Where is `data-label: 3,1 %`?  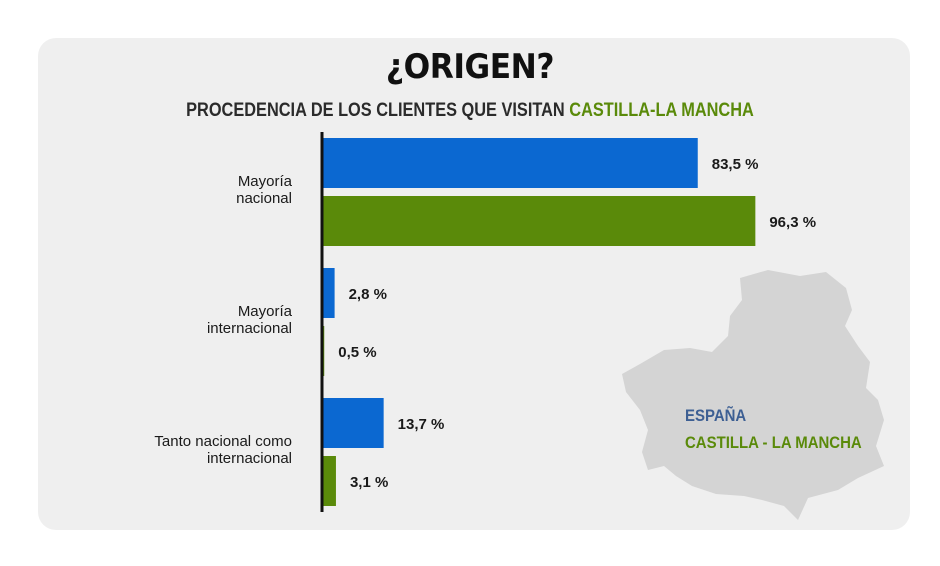 data-label: 3,1 % is located at coordinates (369, 482).